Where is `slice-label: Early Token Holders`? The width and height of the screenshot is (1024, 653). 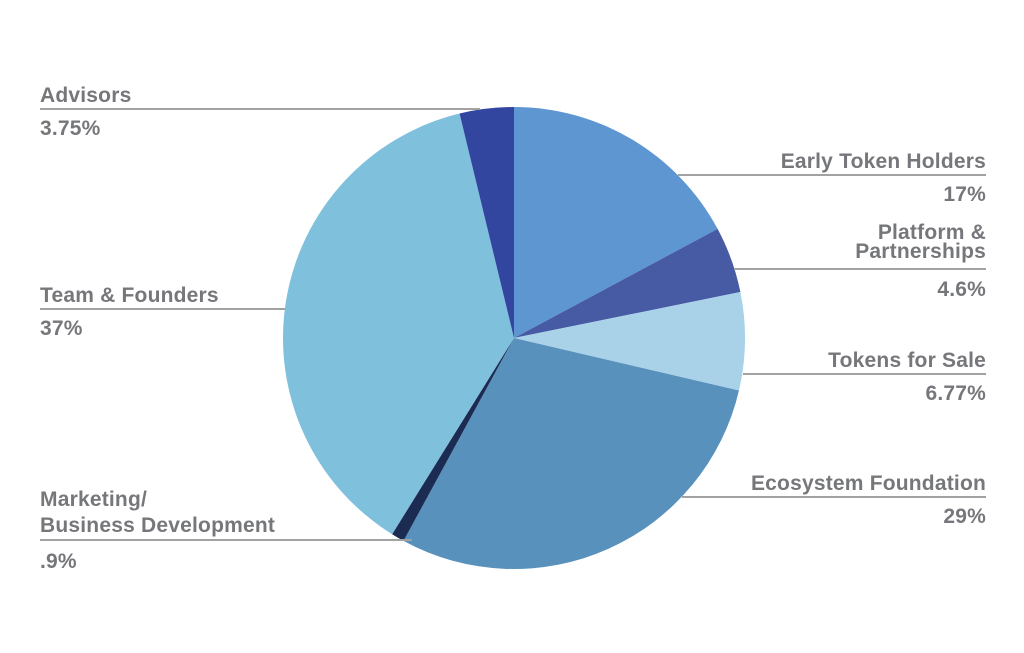
slice-label: Early Token Holders is located at coordinates (832, 161).